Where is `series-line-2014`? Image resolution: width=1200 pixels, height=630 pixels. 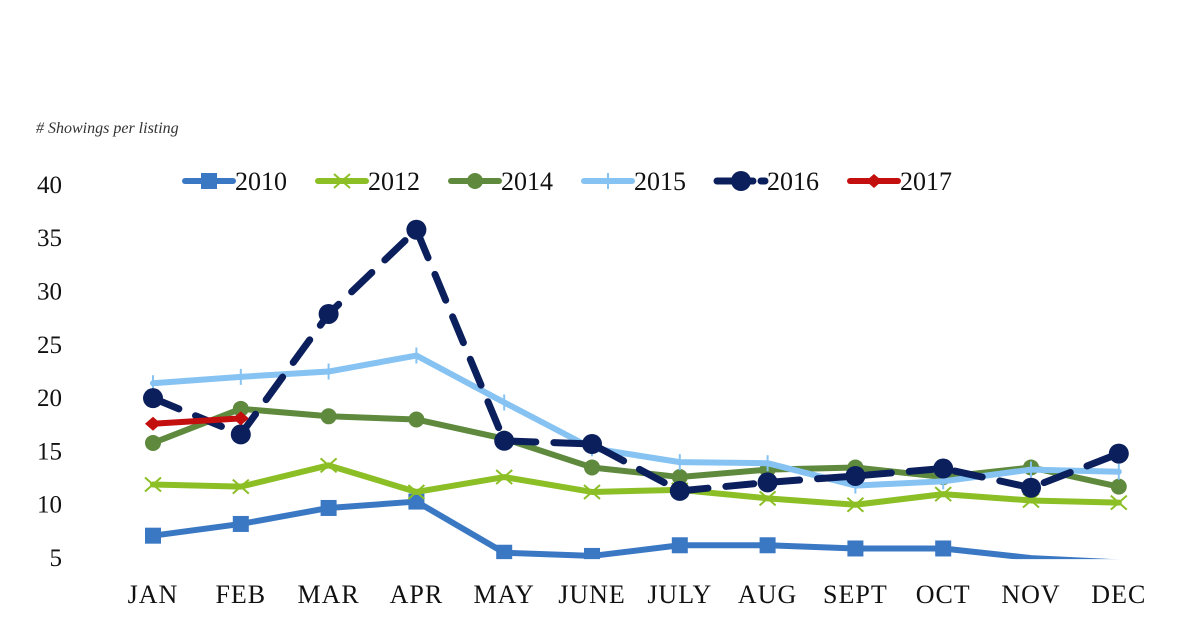
series-line-2014 is located at coordinates (636, 447).